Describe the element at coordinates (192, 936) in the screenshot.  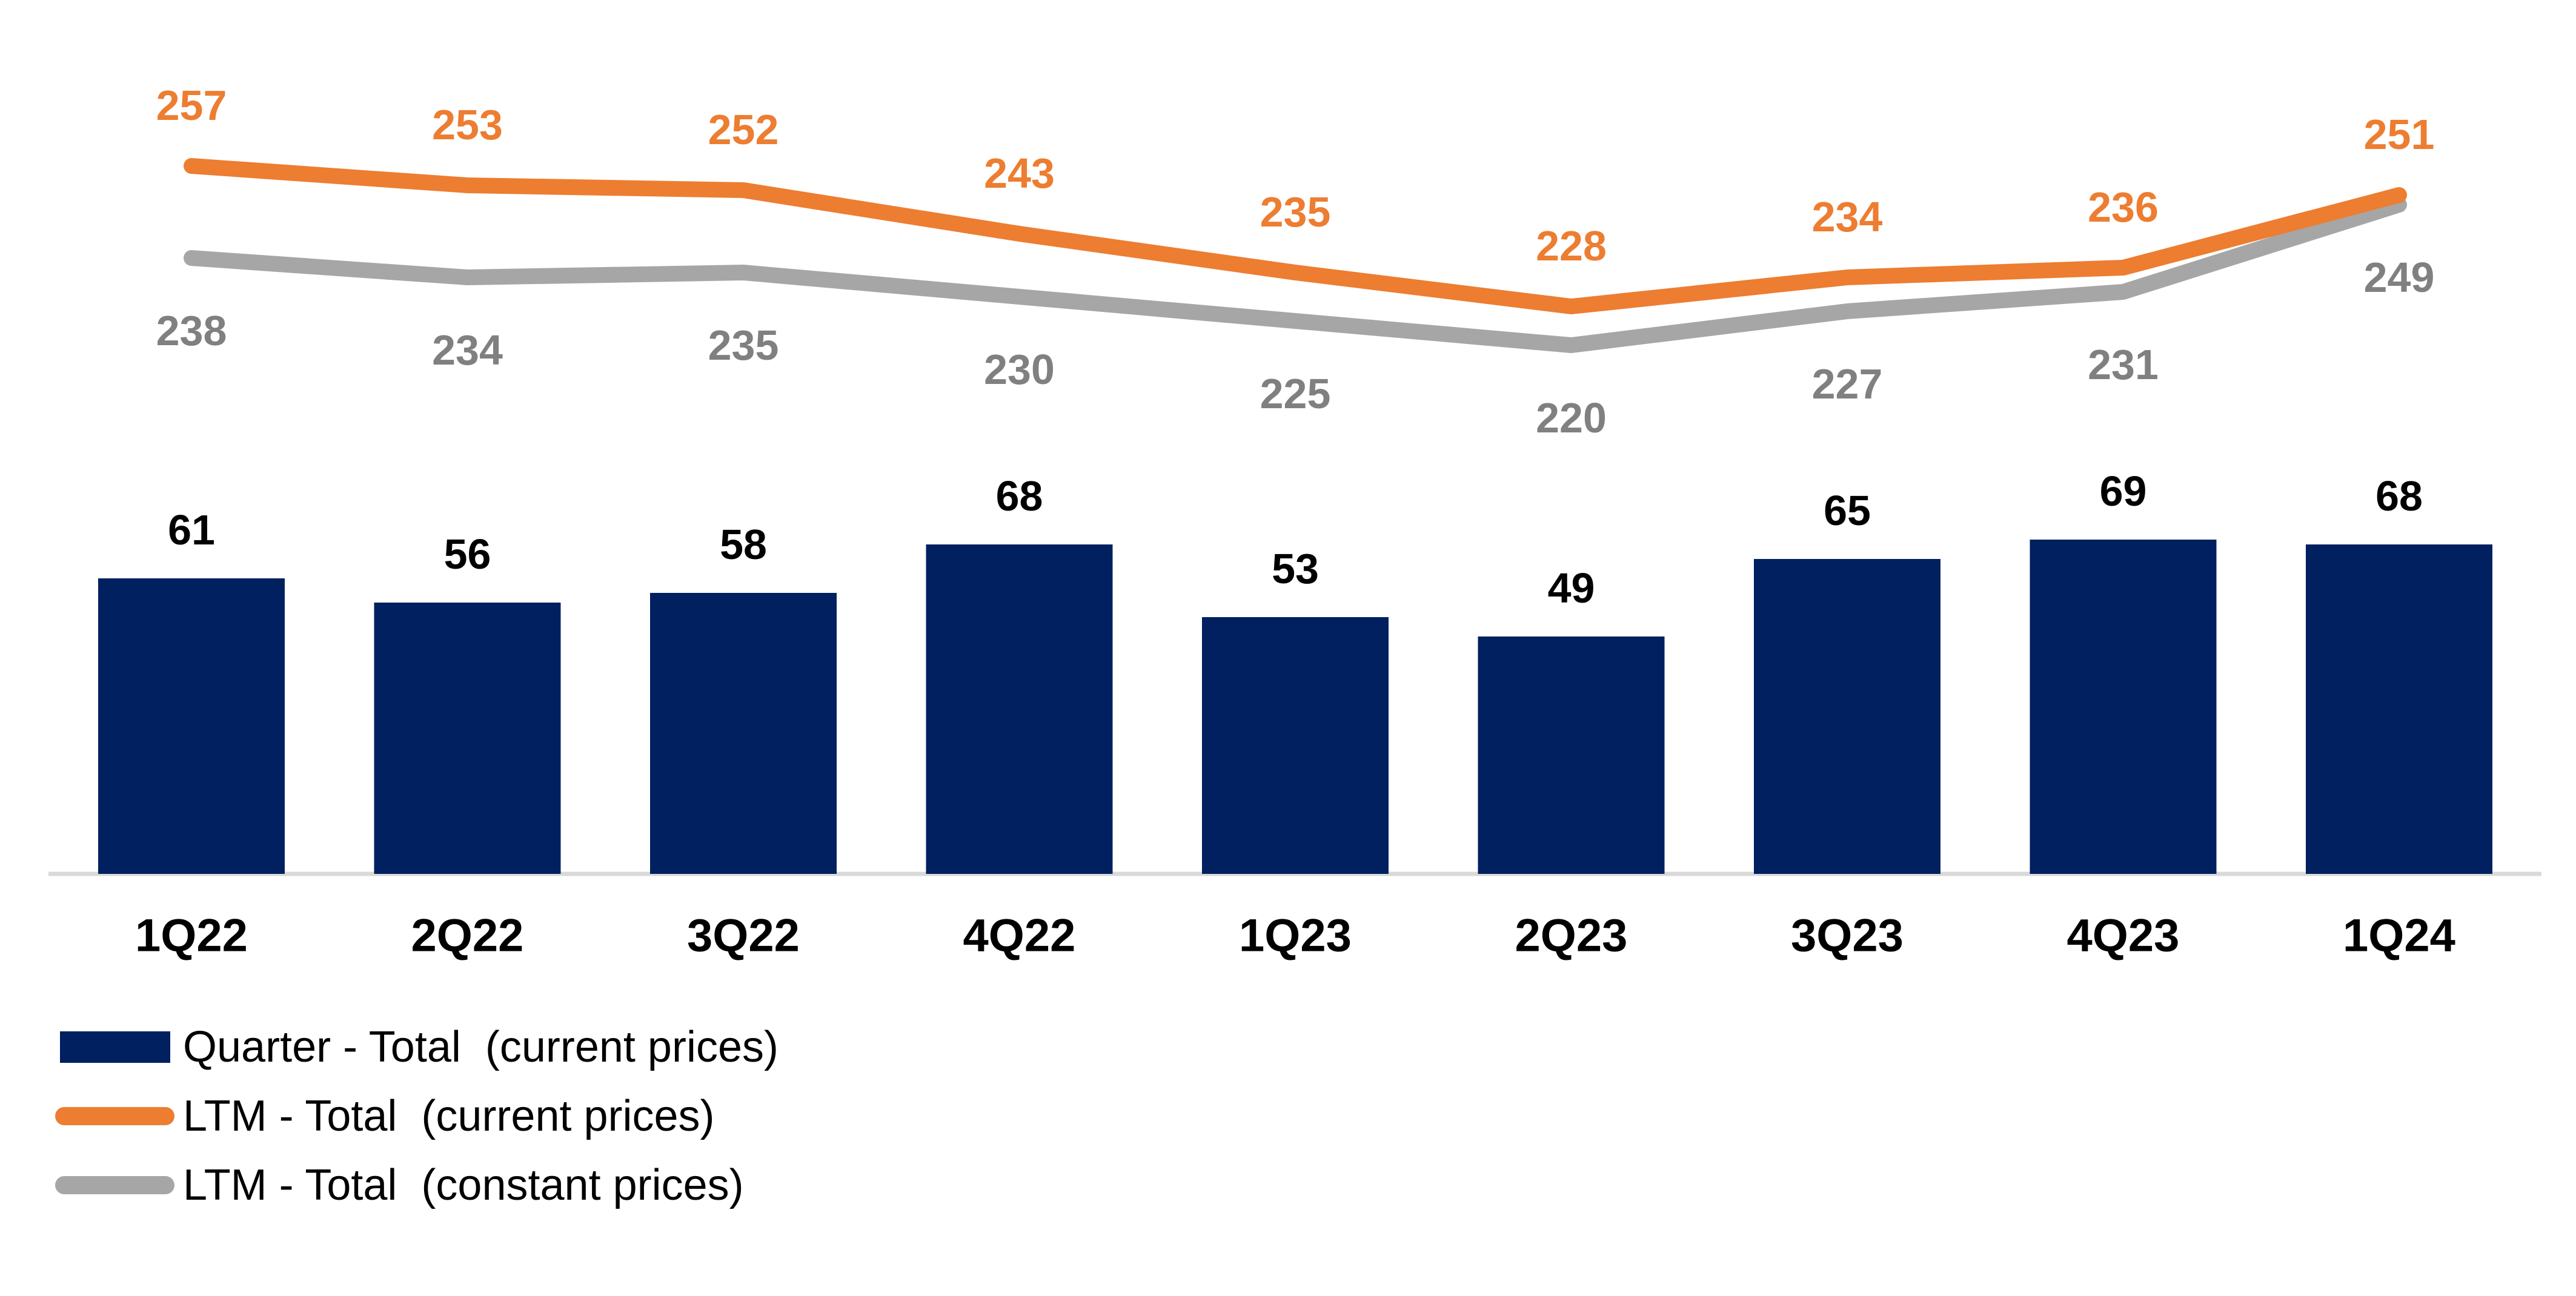
I see `x-axis-label-1q22: 1Q22` at that location.